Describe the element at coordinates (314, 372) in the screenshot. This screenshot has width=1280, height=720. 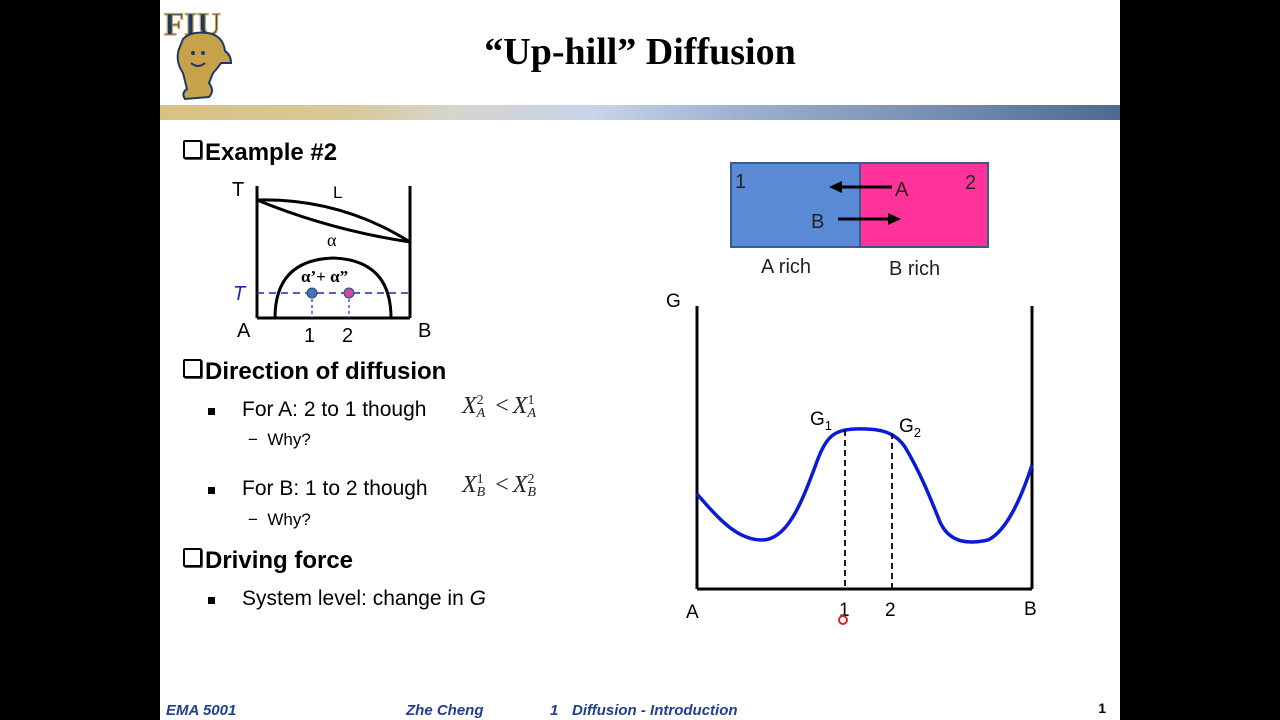
I see `heading-direction: Direction of diffusion` at that location.